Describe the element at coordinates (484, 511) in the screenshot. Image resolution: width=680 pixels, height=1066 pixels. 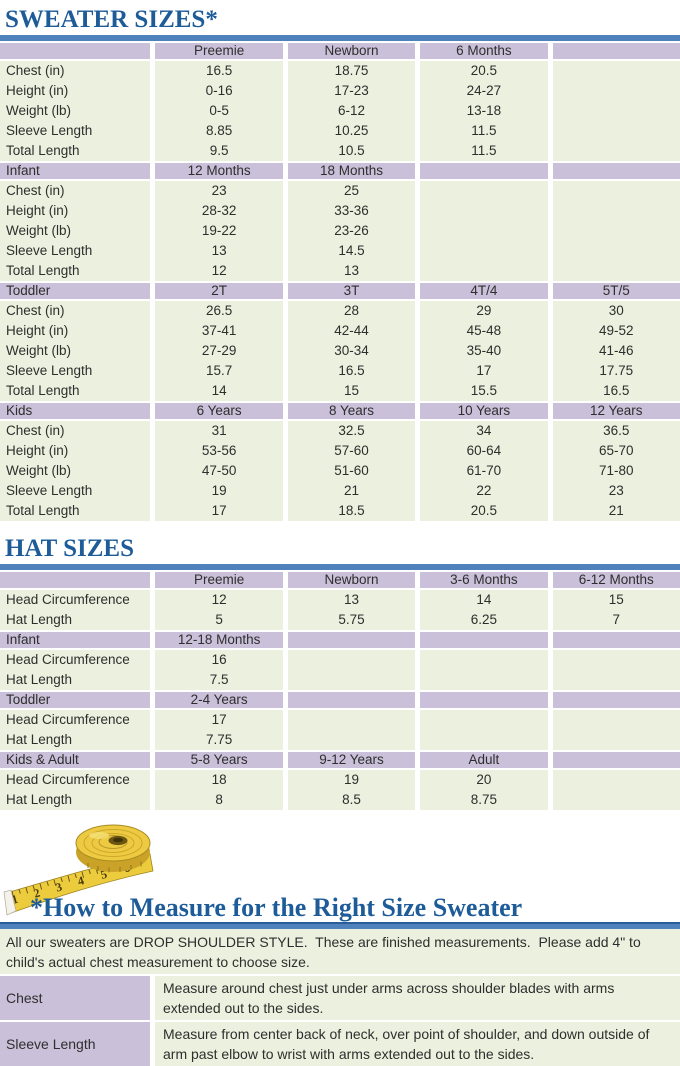
I see `value-cell: 20.5` at that location.